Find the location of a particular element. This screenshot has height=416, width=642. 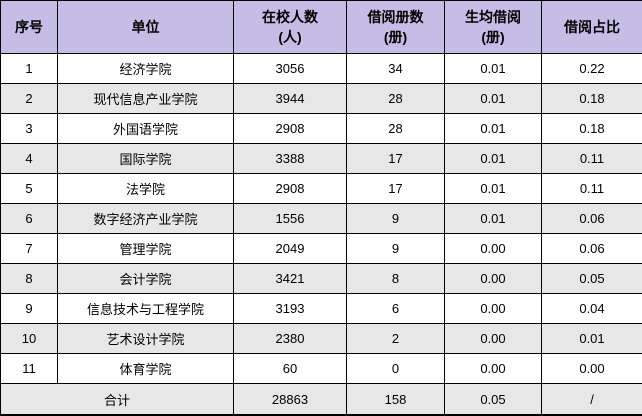

unit-cell: 国际学院 is located at coordinates (146, 159).